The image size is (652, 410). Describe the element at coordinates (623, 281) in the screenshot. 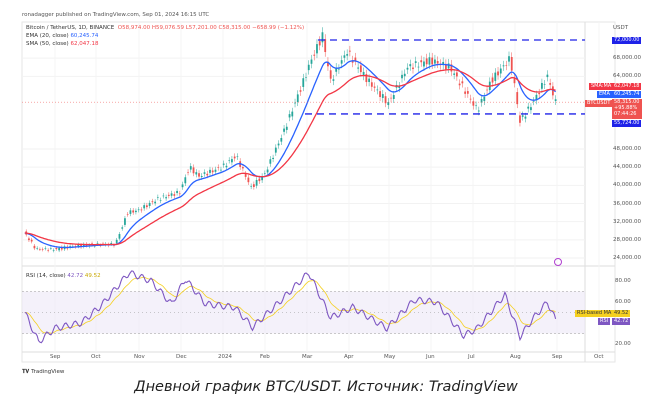

I see `rsi-tick: 80.00` at that location.